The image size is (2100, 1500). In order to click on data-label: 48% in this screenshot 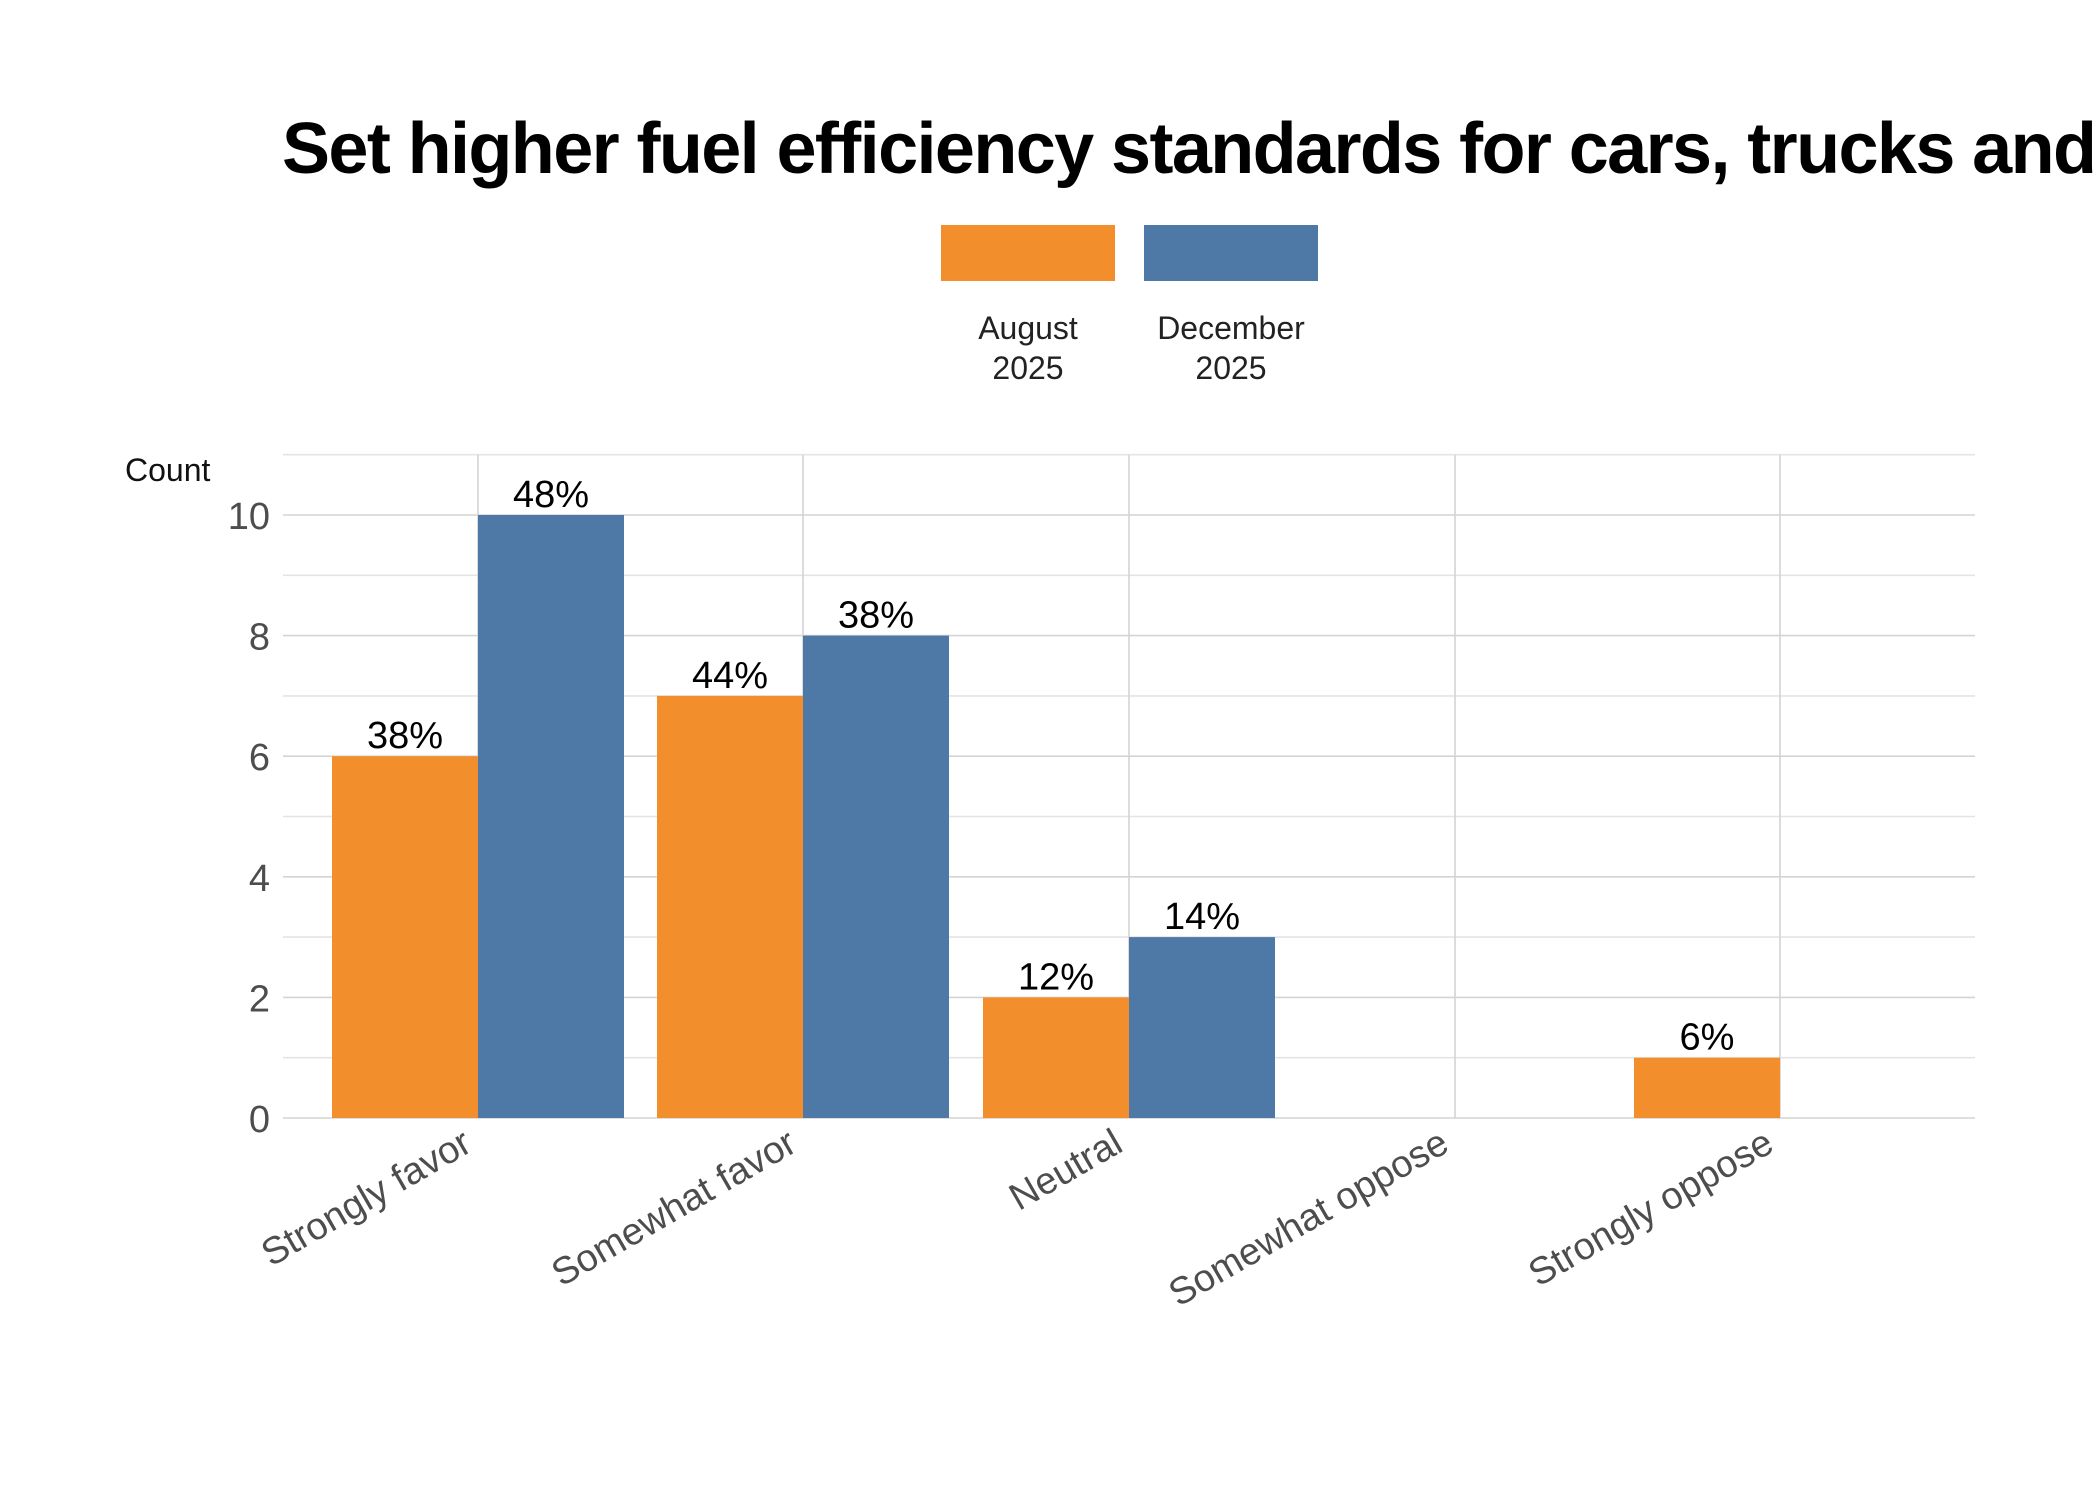, I will do `click(551, 495)`.